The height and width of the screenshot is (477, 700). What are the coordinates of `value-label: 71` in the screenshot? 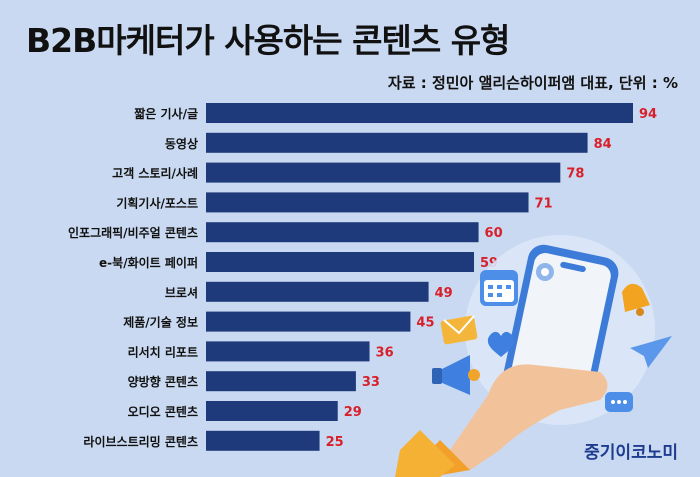 It's located at (544, 203).